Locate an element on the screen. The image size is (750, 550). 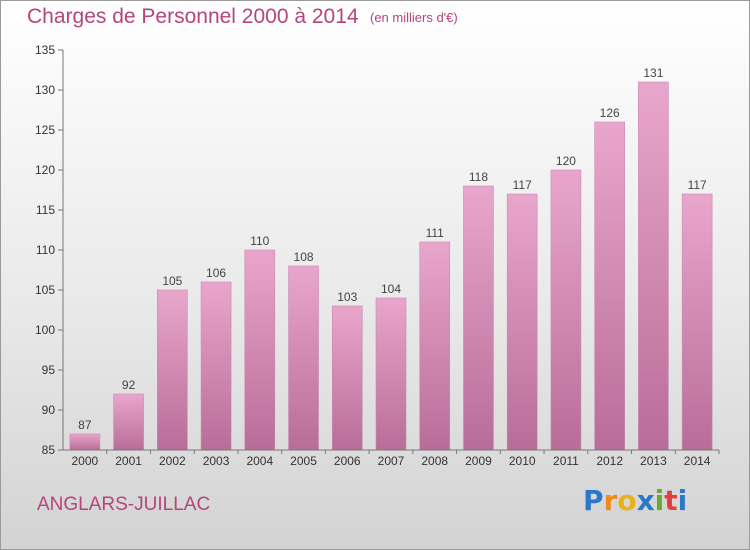
y-tick-label: 120 is located at coordinates (45, 170).